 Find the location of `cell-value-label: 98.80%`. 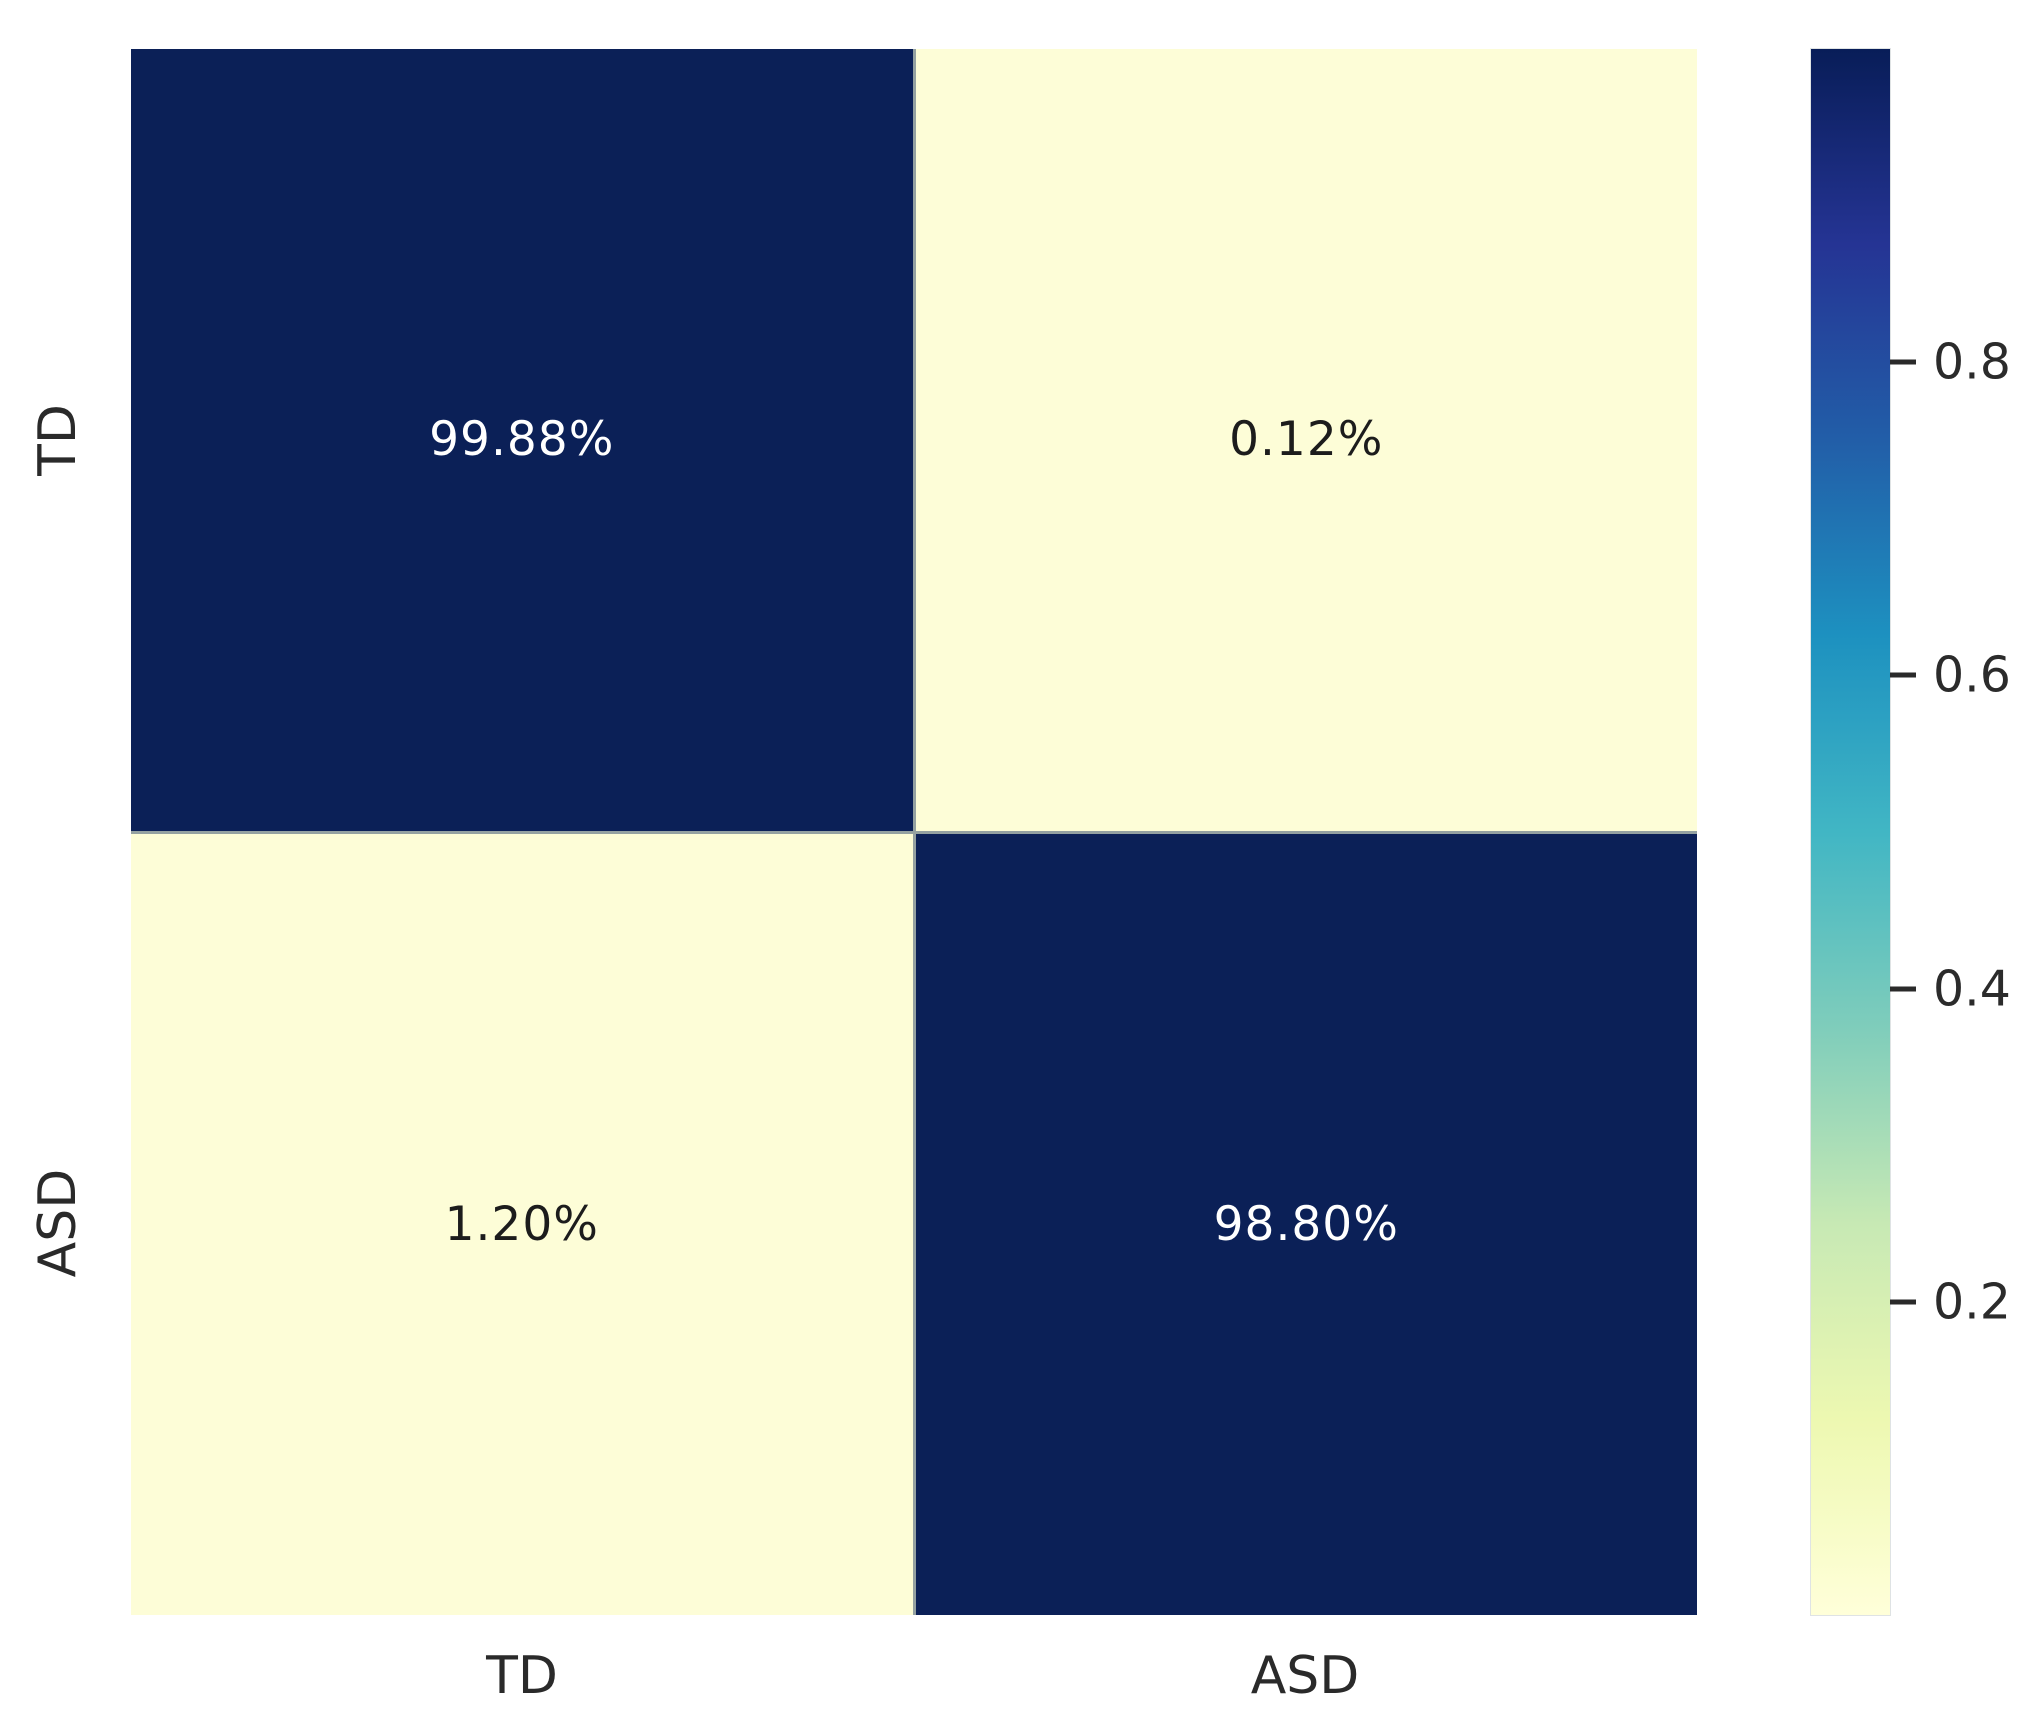

cell-value-label: 98.80% is located at coordinates (1306, 1224).